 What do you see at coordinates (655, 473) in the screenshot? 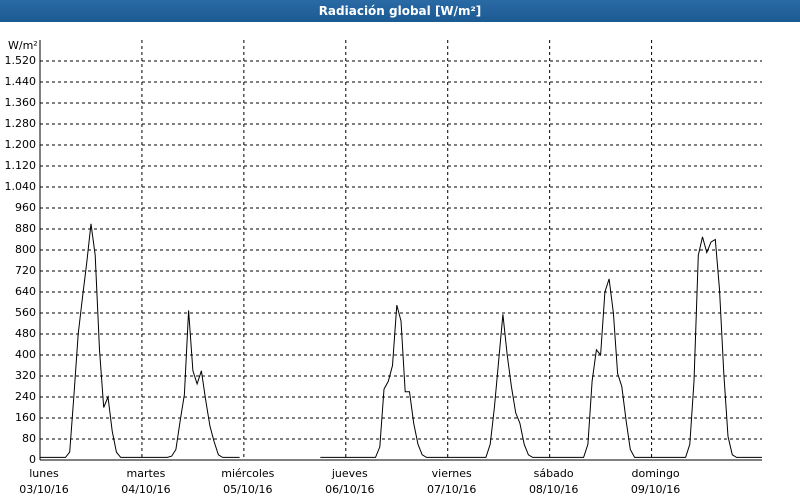
I see `x-tick-label: domingo` at bounding box center [655, 473].